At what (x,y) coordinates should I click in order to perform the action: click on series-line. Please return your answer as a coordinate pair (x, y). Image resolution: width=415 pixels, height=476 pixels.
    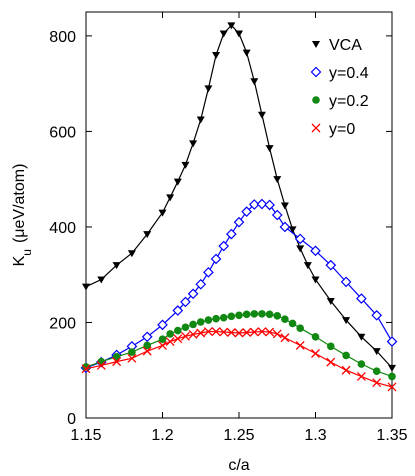
    Looking at the image, I should click on (239, 359).